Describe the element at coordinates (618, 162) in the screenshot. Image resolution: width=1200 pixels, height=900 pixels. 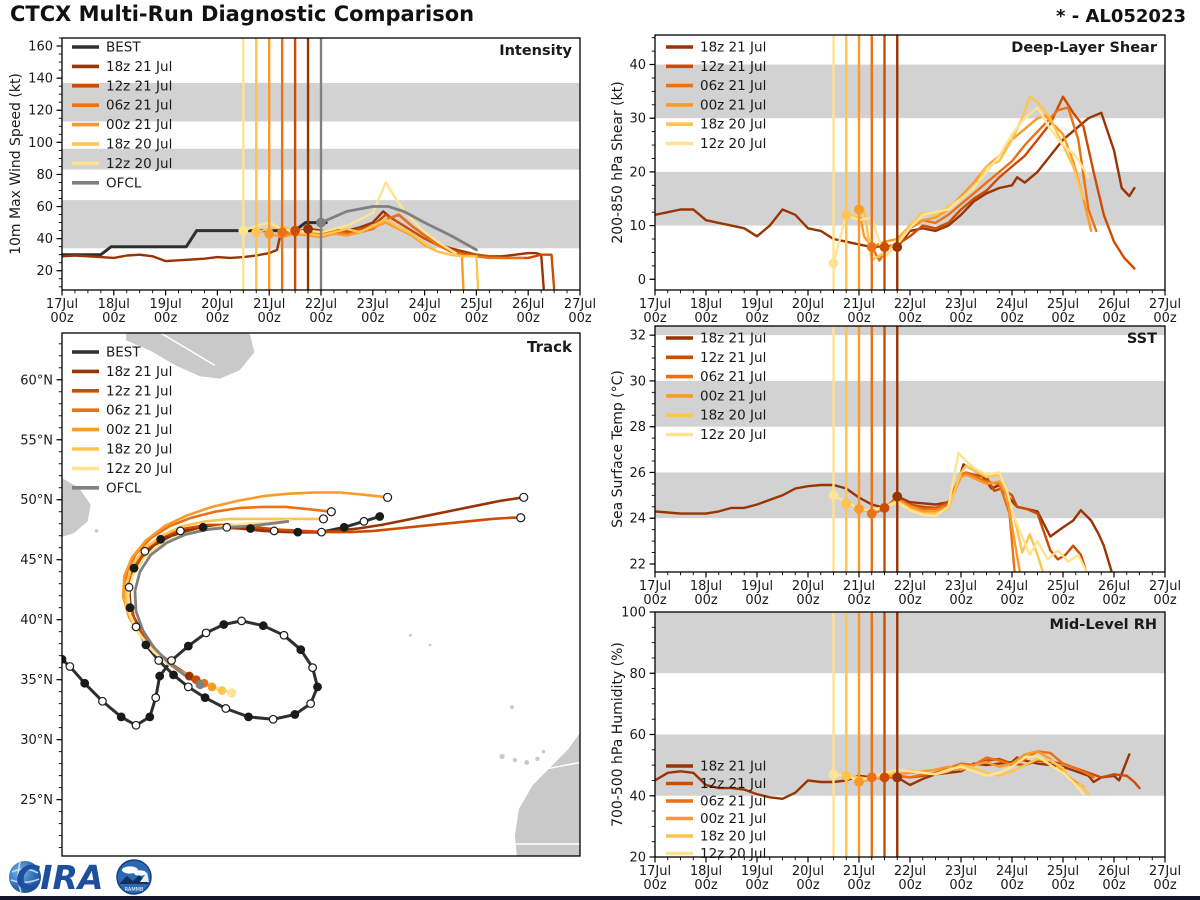
I see `y-axis-label: 200-850 hPa Shear (kt)` at that location.